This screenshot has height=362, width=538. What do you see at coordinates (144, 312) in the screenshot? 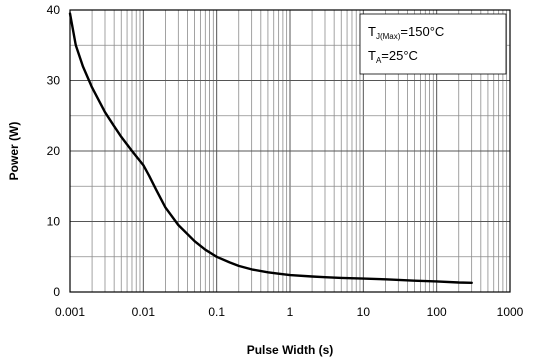
I see `x-tick-label: 0.01` at bounding box center [144, 312].